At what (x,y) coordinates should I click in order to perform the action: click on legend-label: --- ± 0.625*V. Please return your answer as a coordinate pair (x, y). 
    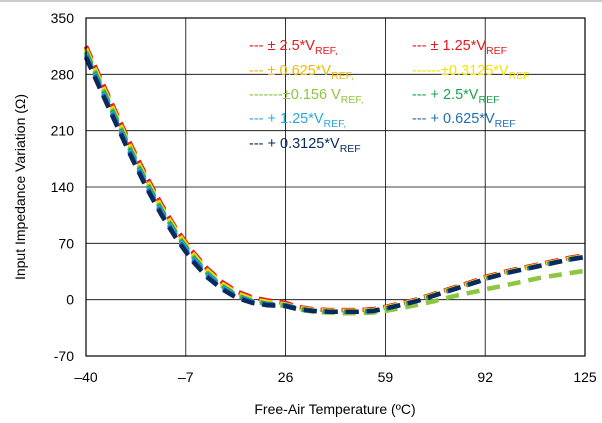
    Looking at the image, I should click on (290, 71).